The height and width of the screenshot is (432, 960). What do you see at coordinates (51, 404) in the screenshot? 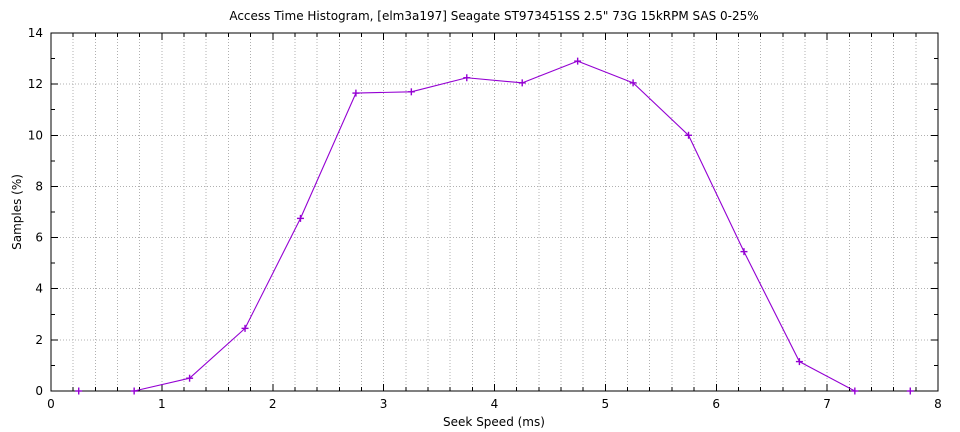
I see `x-tick-label: 0` at bounding box center [51, 404].